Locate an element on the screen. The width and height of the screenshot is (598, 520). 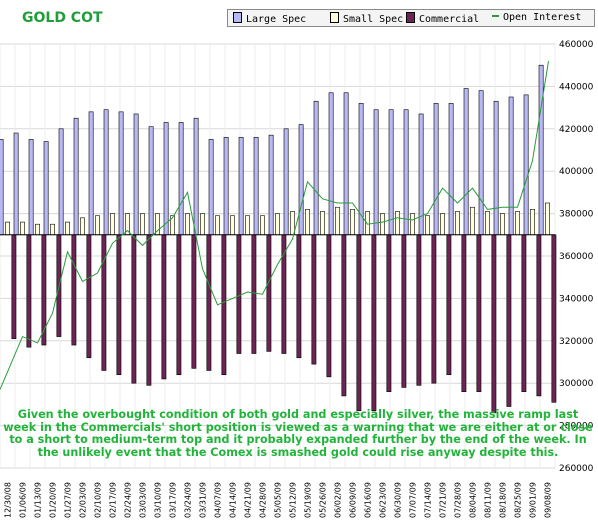
y-tick-label: 280000 is located at coordinates (576, 427).